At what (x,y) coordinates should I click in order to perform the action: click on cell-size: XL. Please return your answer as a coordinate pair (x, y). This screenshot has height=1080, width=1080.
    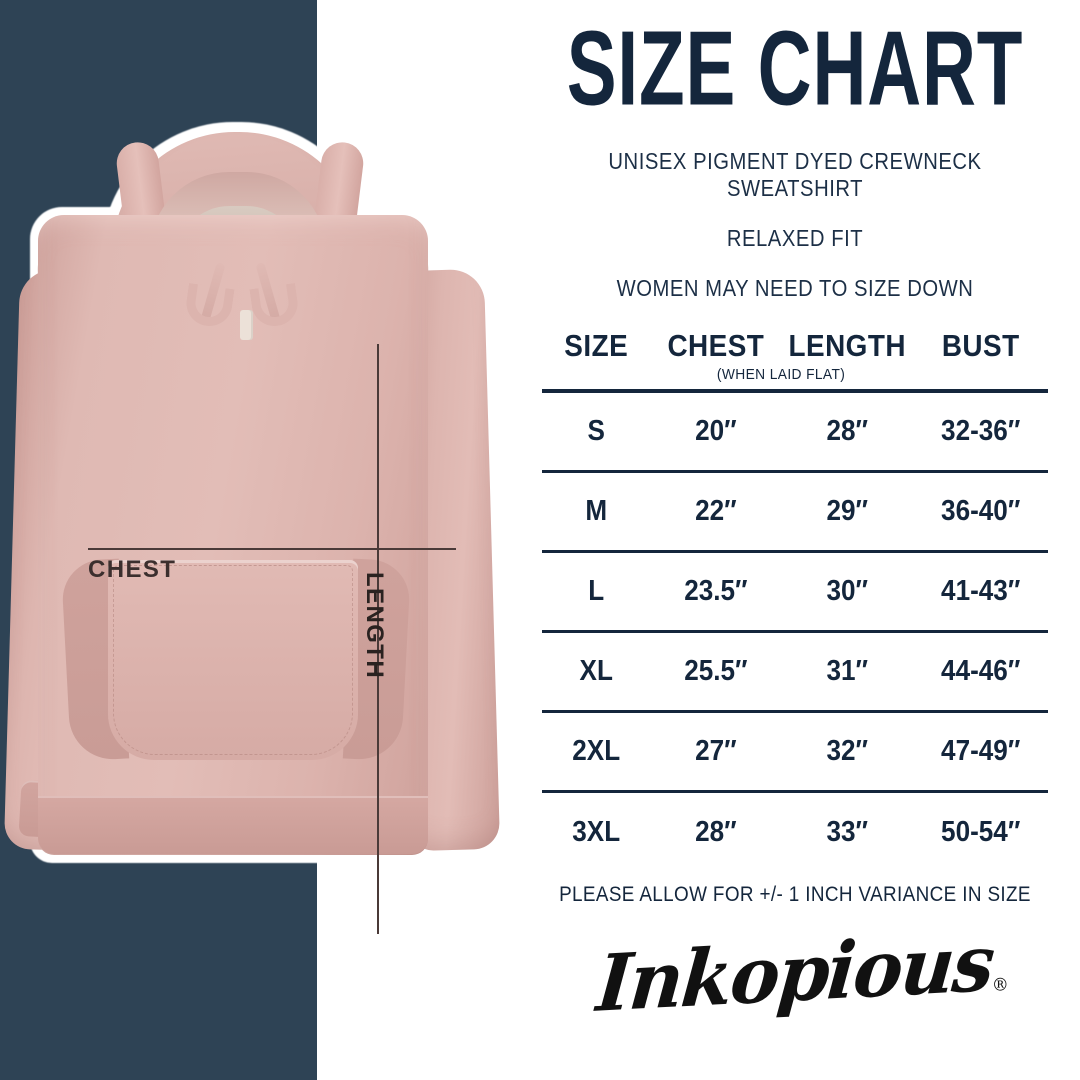
    Looking at the image, I should click on (596, 670).